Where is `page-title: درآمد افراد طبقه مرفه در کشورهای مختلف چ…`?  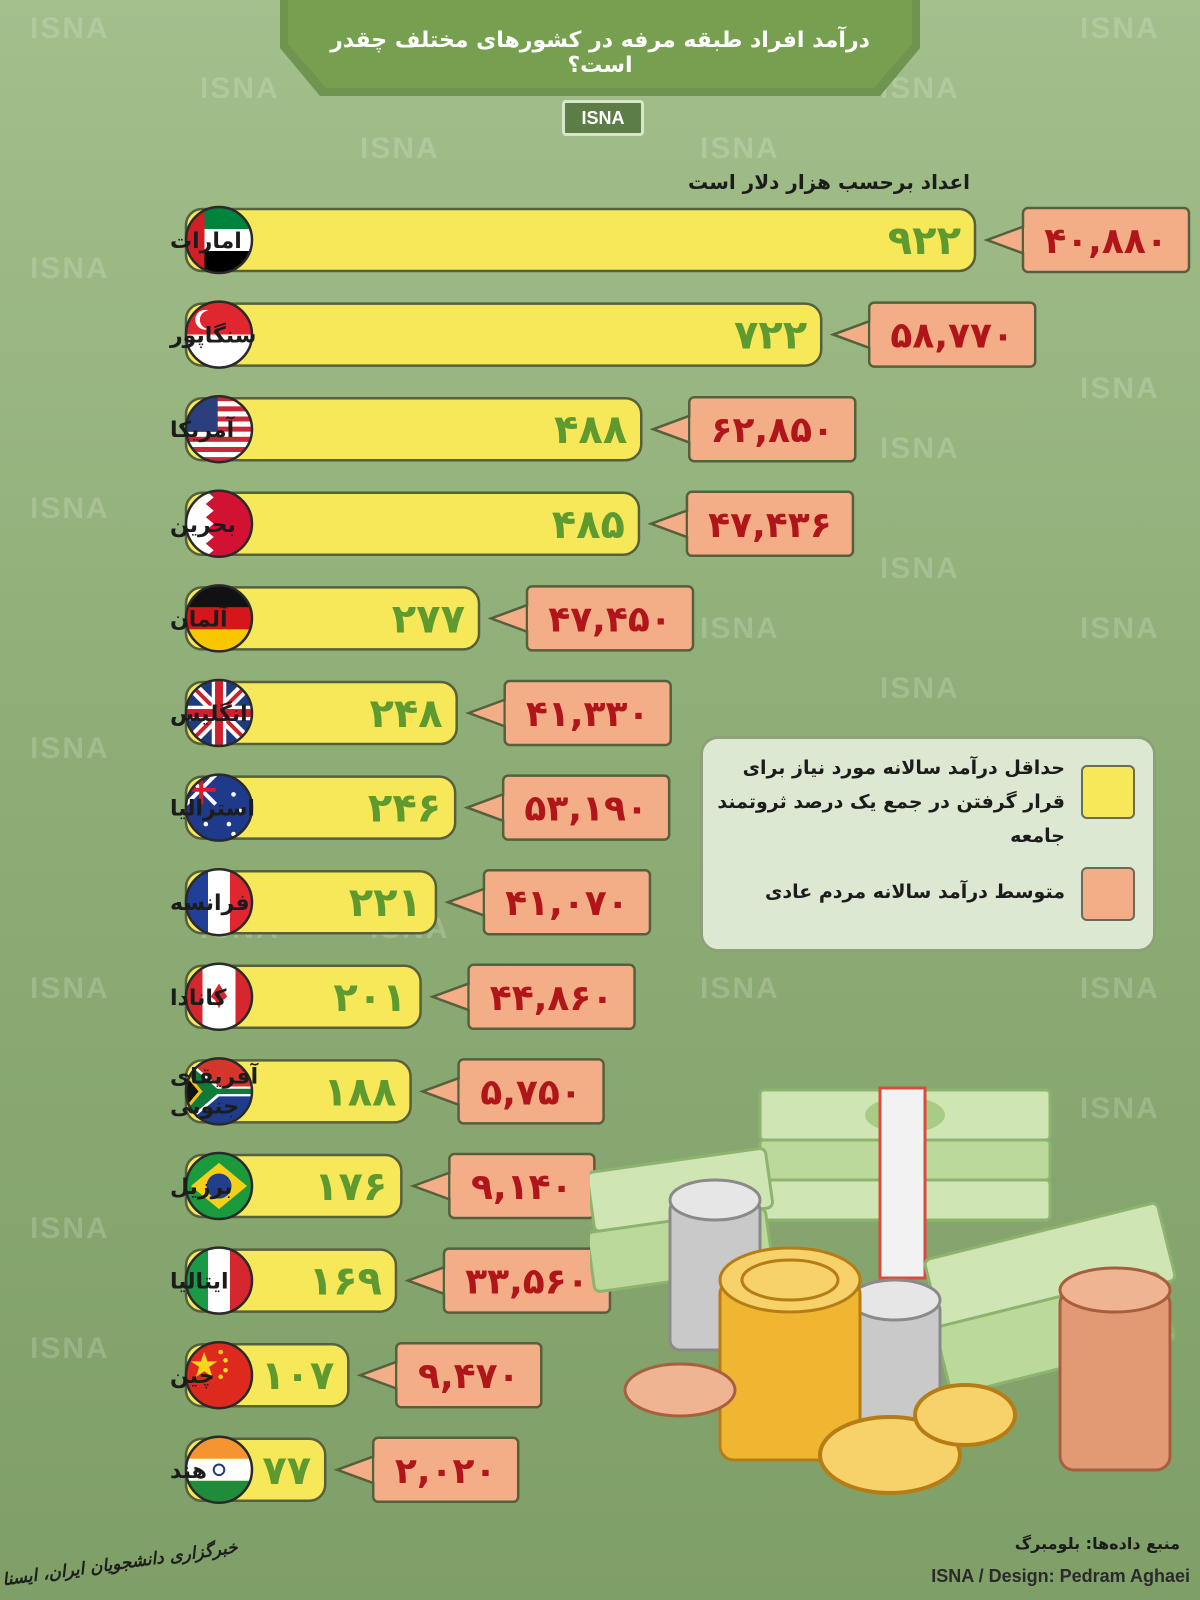 page-title: درآمد افراد طبقه مرفه در کشورهای مختلف چ… is located at coordinates (600, 53).